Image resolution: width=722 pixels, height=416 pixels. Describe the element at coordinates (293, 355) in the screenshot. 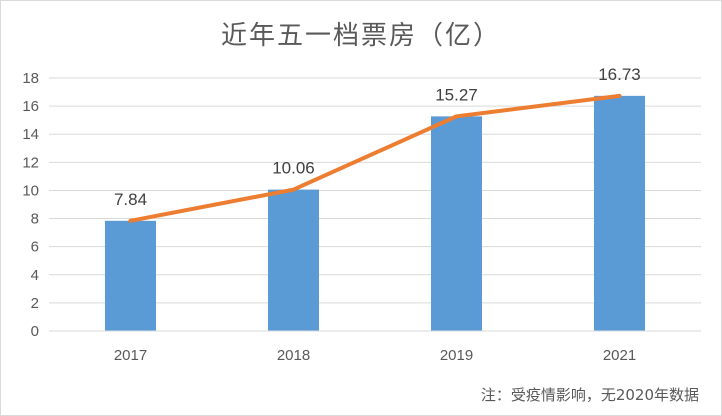

I see `x-tick-label: 2018` at that location.